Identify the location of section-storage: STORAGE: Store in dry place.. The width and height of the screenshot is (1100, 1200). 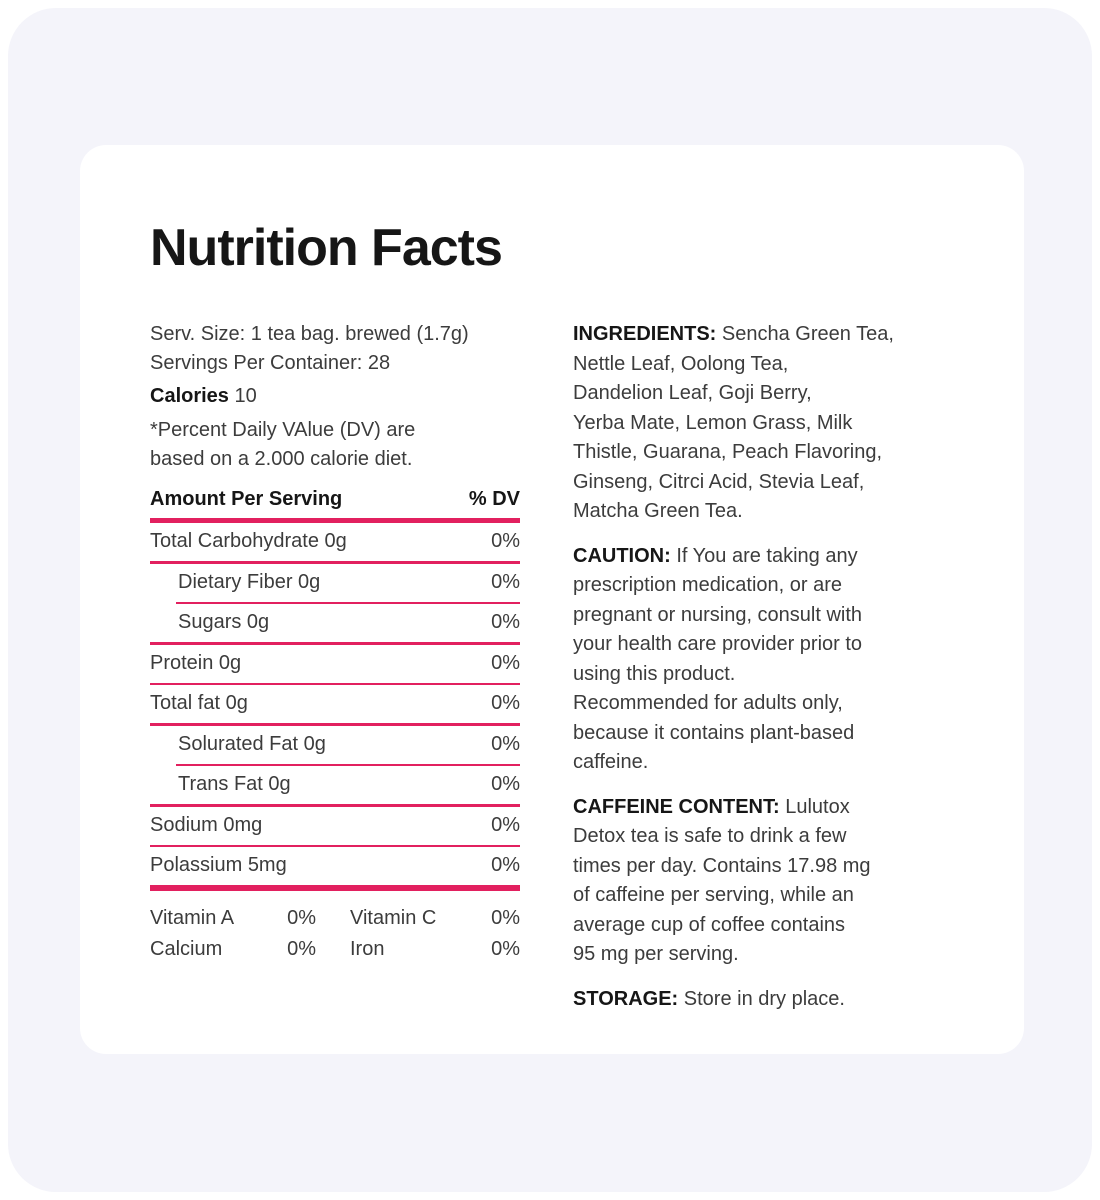
(762, 1000).